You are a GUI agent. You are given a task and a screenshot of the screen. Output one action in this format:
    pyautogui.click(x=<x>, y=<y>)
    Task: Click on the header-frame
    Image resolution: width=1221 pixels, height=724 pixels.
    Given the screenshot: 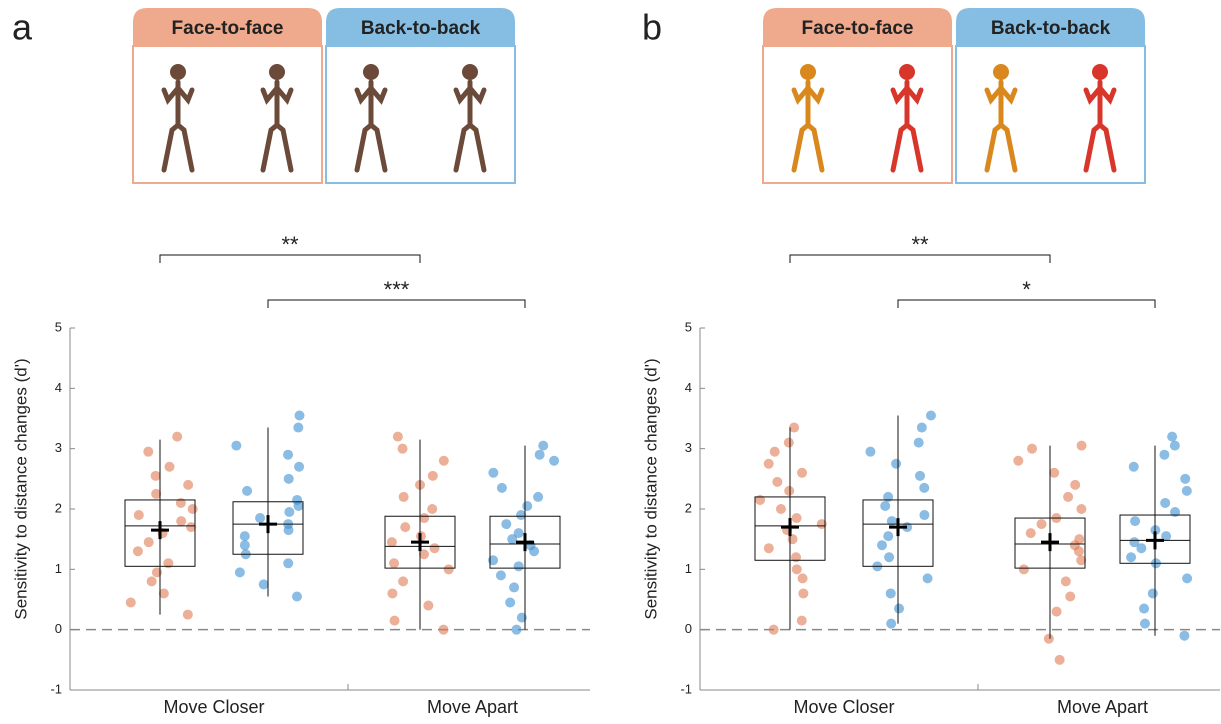 What is the action you would take?
    pyautogui.click(x=857, y=114)
    